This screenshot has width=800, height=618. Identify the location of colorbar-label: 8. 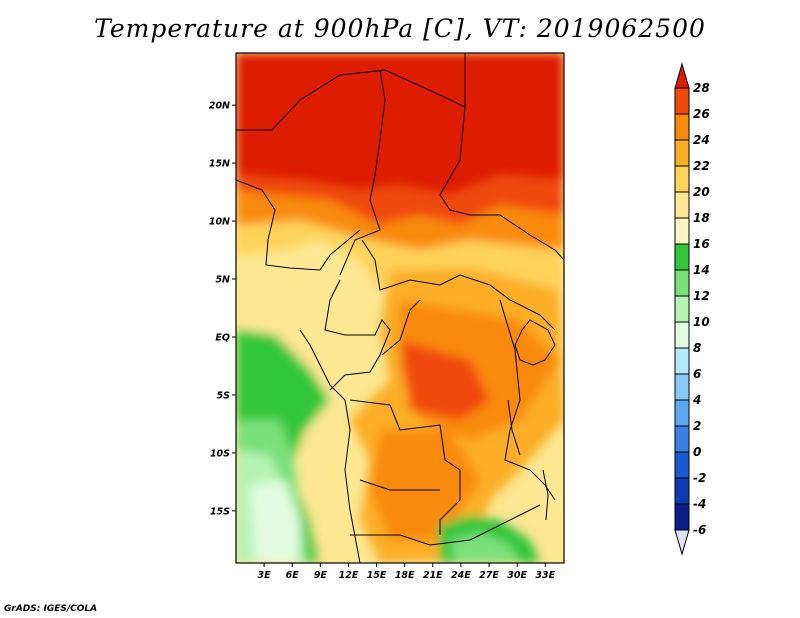
(697, 348).